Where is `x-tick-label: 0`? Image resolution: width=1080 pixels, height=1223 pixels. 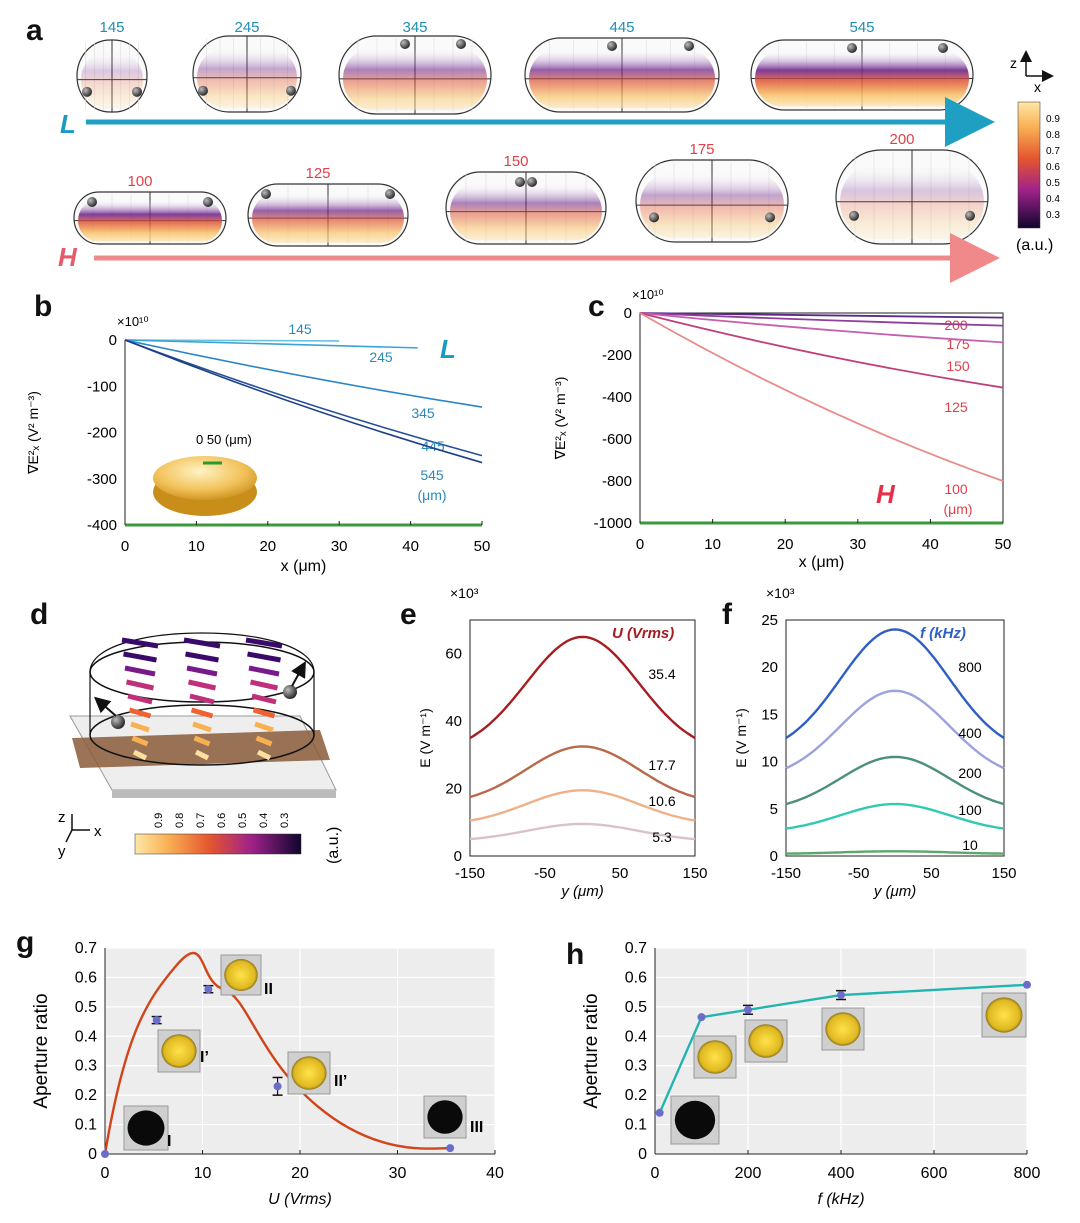
x-tick-label: 0 is located at coordinates (655, 1173).